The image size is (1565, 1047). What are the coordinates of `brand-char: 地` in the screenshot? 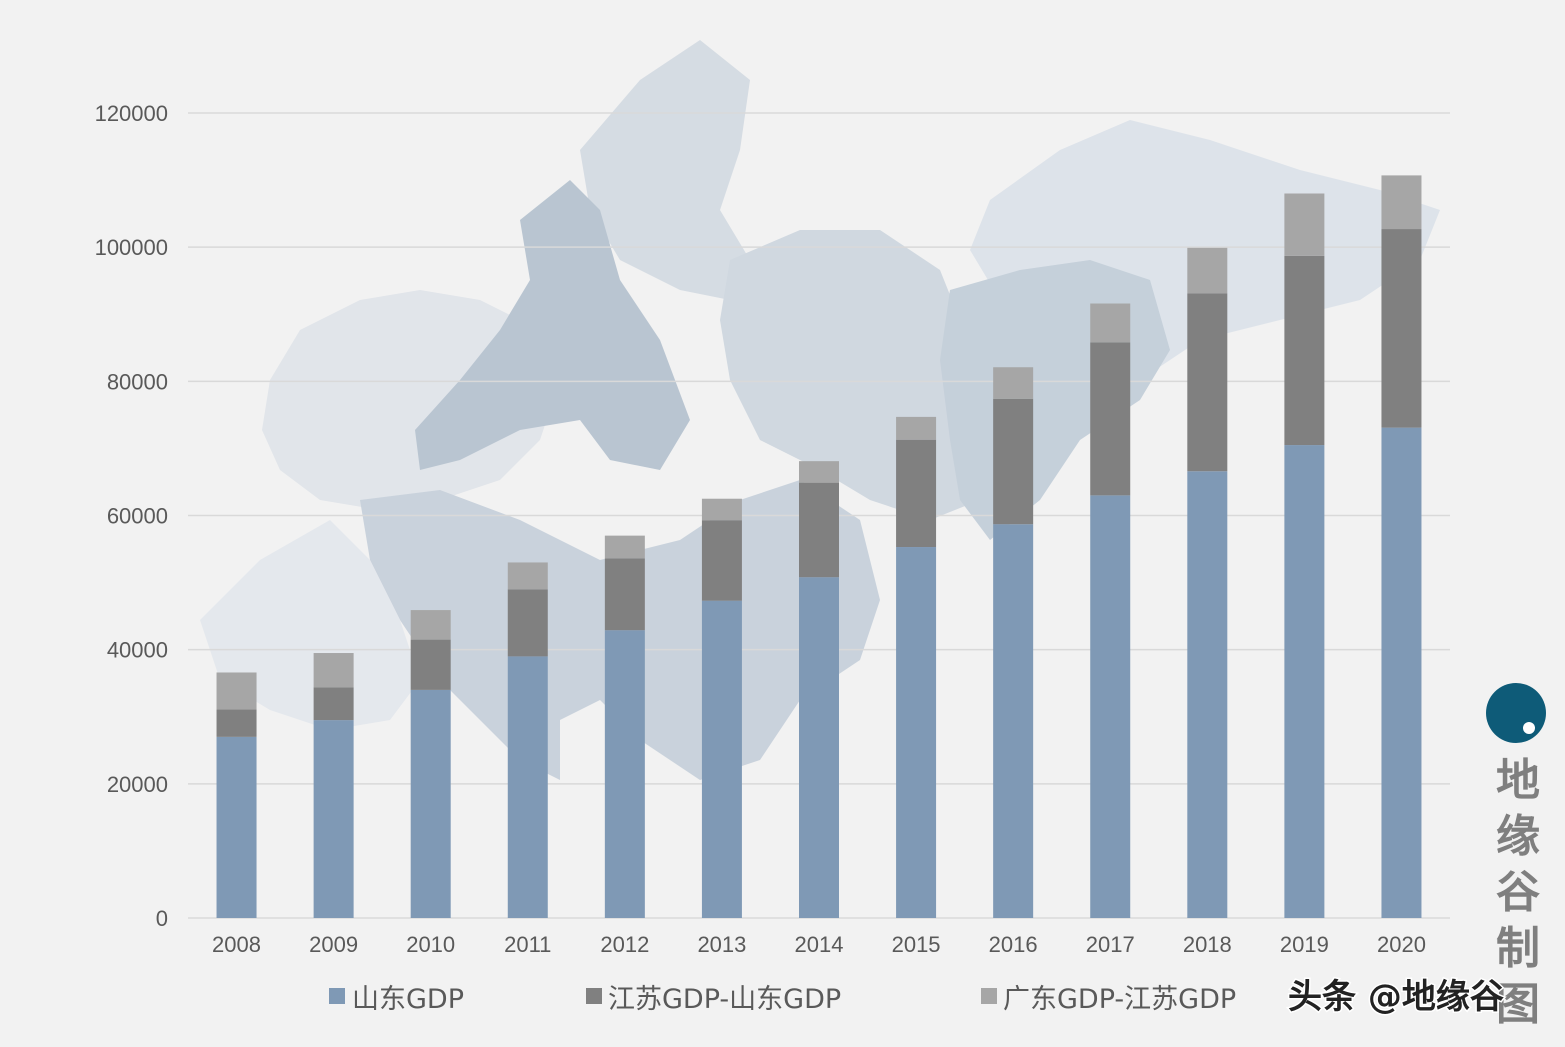 It's located at (1518, 780).